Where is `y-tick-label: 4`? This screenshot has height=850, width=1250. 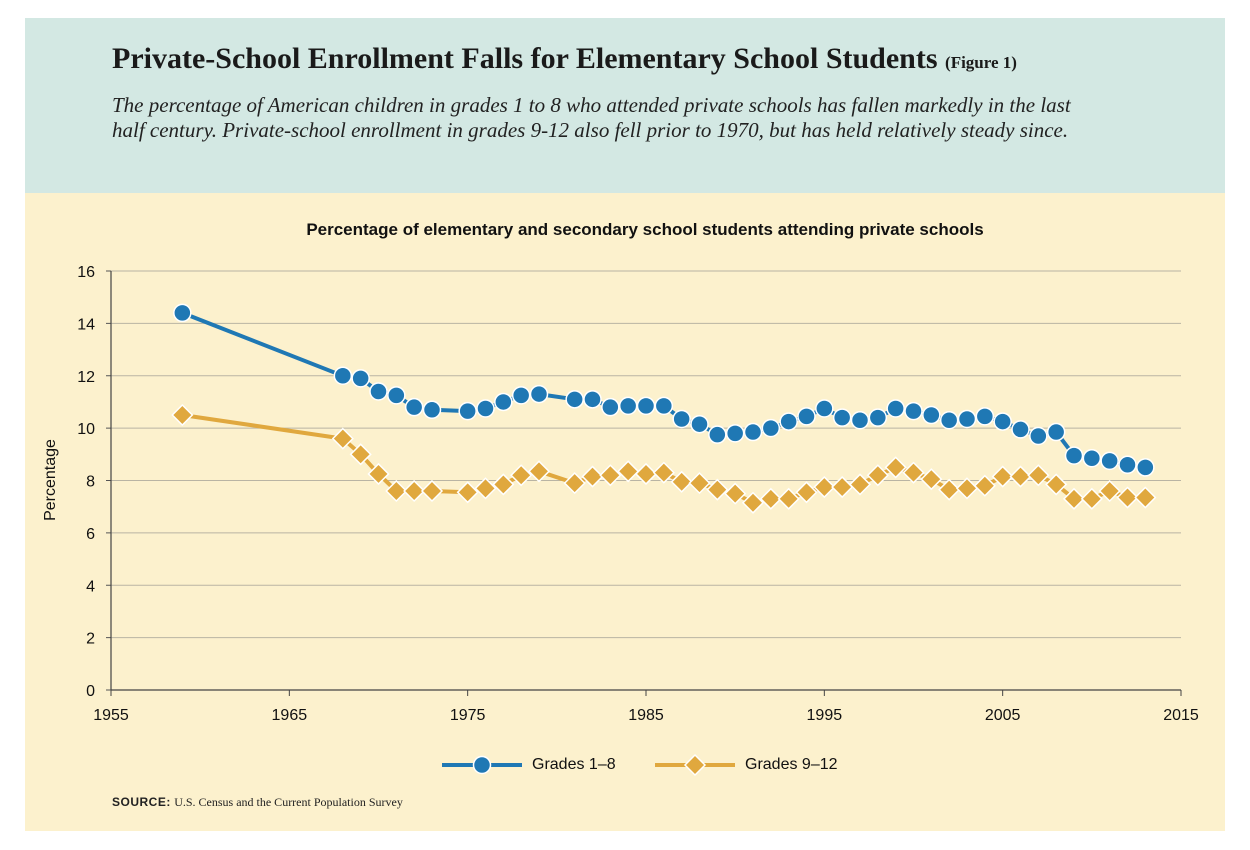
y-tick-label: 4 is located at coordinates (90, 586).